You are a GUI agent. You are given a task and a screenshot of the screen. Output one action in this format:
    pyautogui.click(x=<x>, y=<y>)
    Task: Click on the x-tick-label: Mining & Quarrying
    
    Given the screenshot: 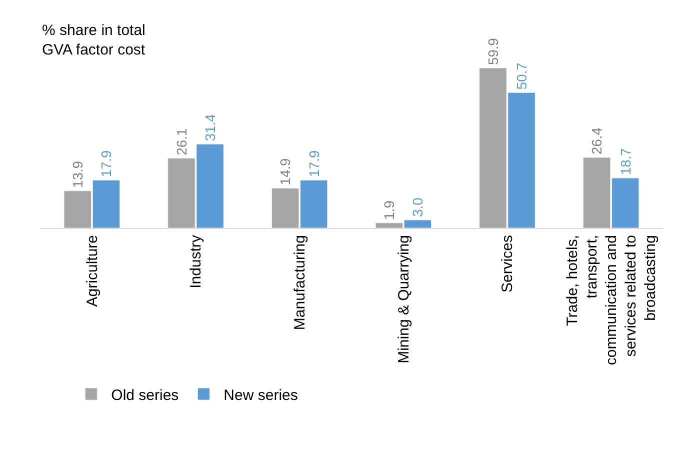 What is the action you would take?
    pyautogui.click(x=403, y=299)
    